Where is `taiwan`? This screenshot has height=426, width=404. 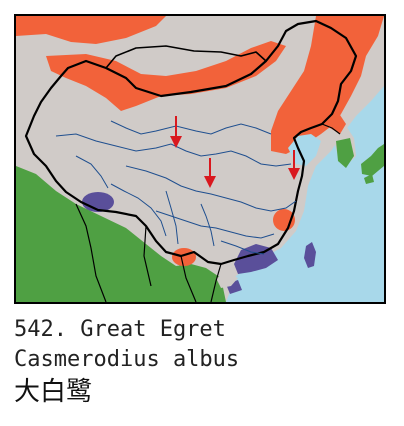 taiwan is located at coordinates (310, 255).